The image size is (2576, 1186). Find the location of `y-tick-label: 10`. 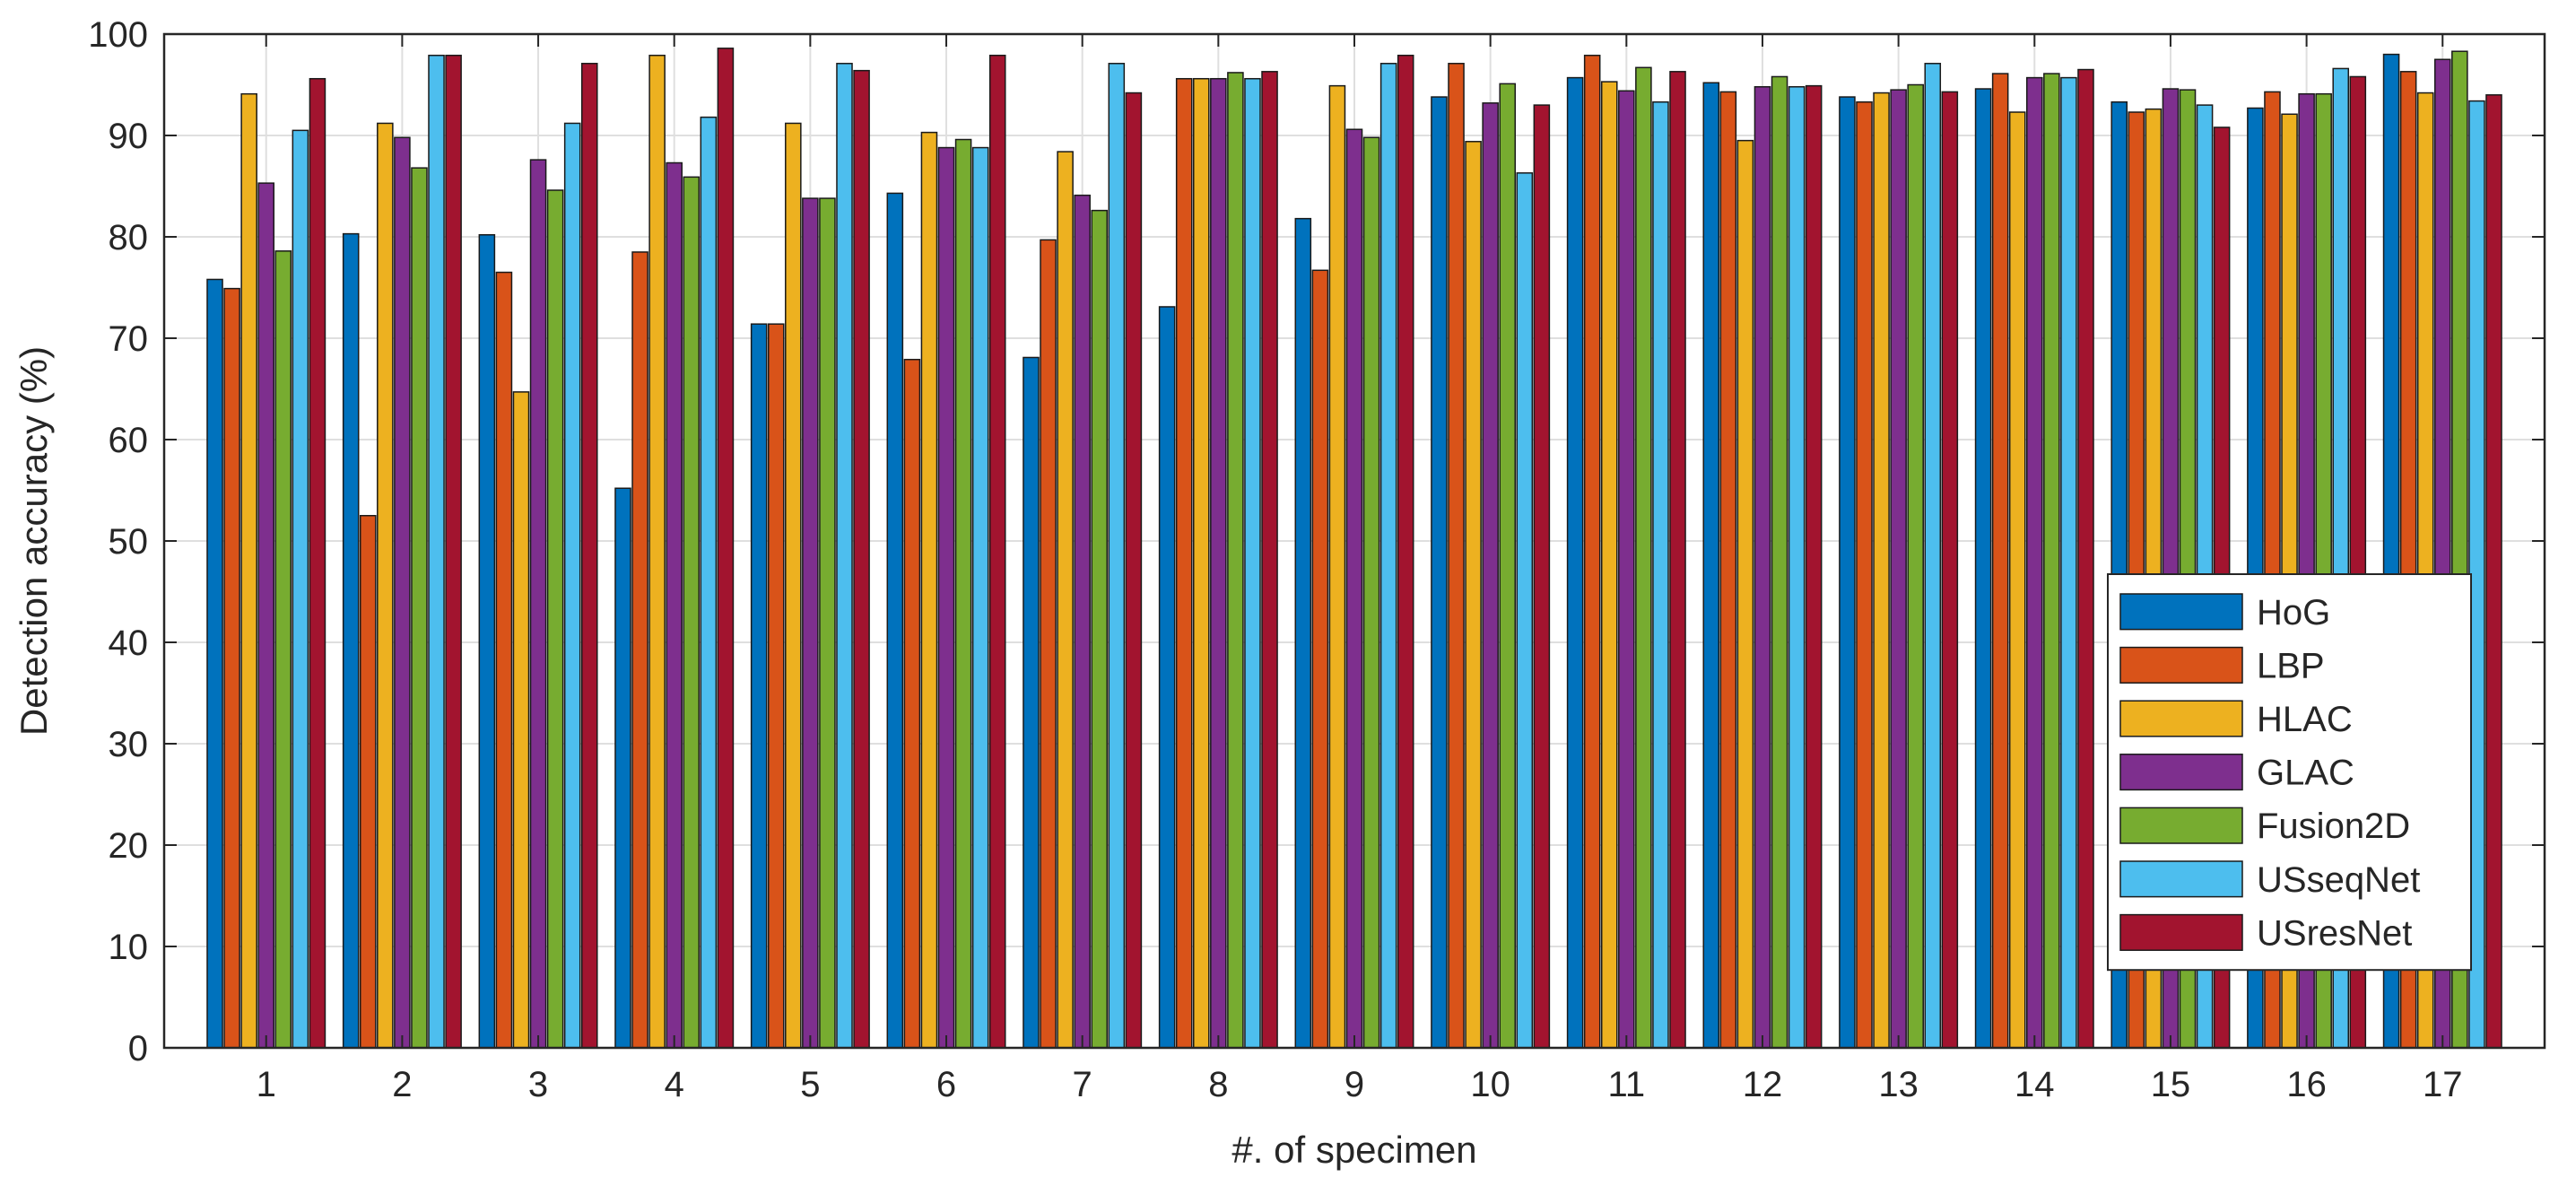

y-tick-label: 10 is located at coordinates (129, 947).